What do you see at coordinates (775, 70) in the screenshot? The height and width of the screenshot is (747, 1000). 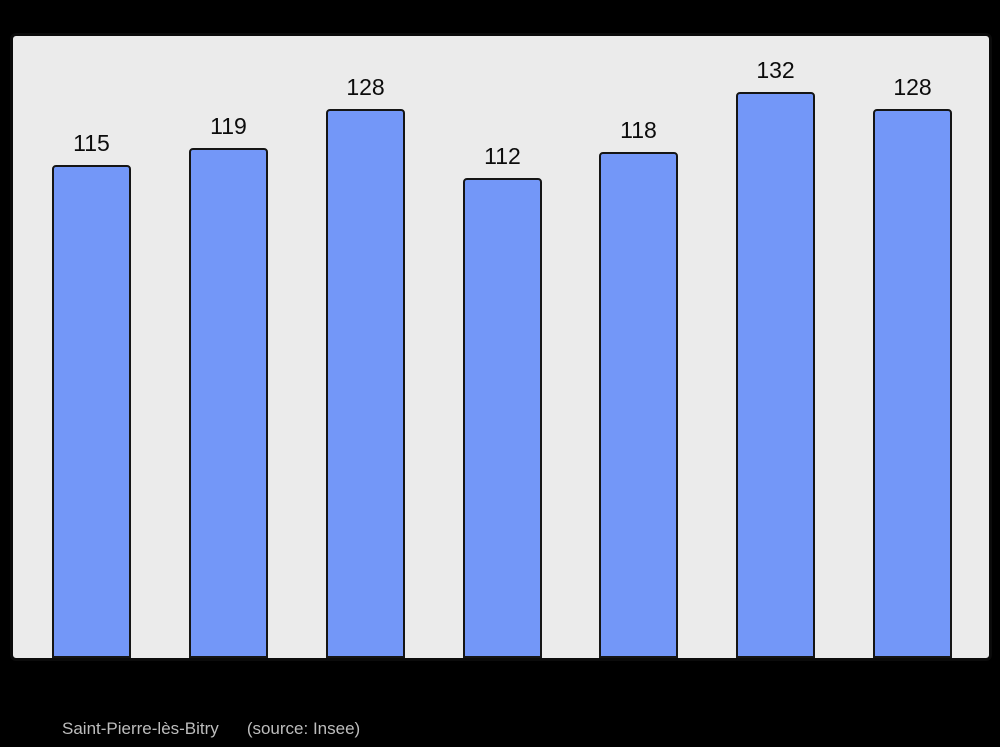 I see `bar-value-label: 132` at bounding box center [775, 70].